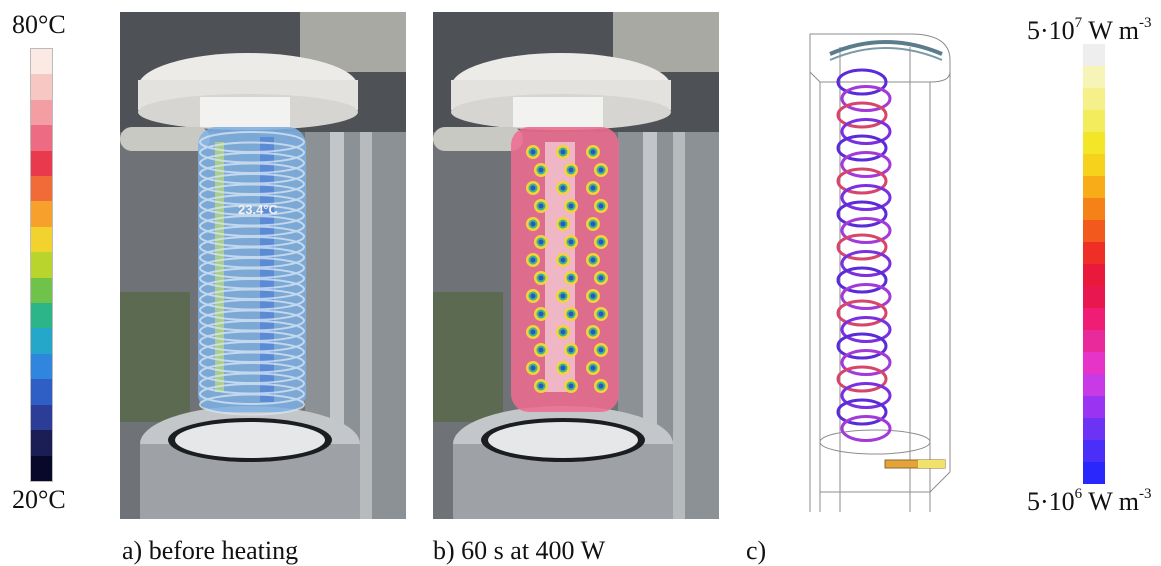 This screenshot has height=566, width=1161. Describe the element at coordinates (258, 209) in the screenshot. I see `temperature-readout: 23.4°C` at that location.